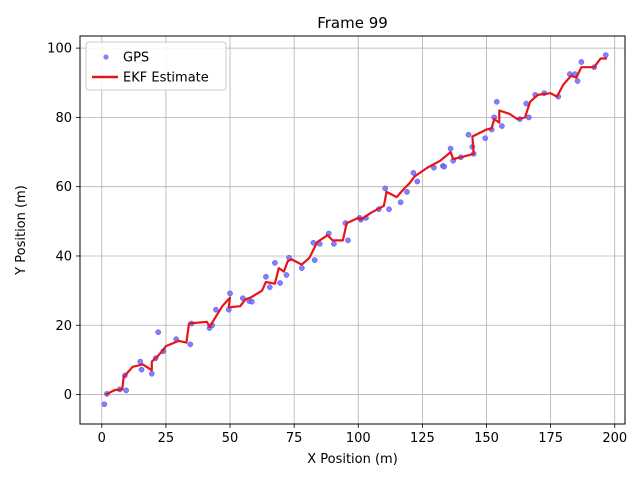 The image size is (640, 480). What do you see at coordinates (166, 78) in the screenshot?
I see `legend-ekf-label: EKF Estimate` at bounding box center [166, 78].